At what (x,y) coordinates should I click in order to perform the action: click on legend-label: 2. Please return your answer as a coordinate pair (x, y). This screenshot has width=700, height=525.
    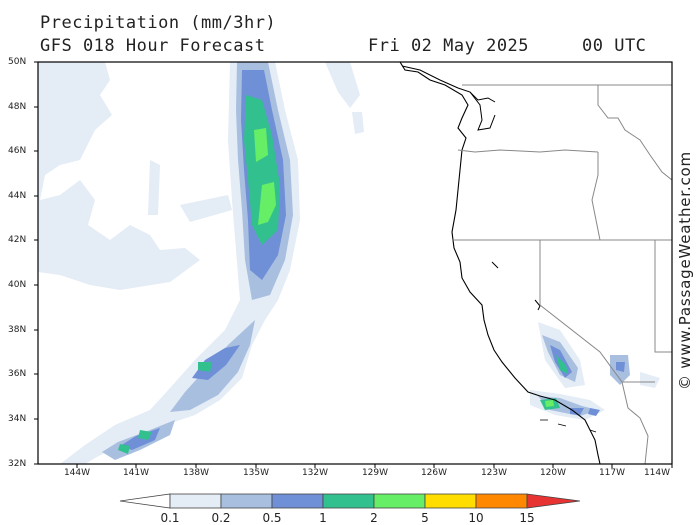
    Looking at the image, I should click on (374, 518).